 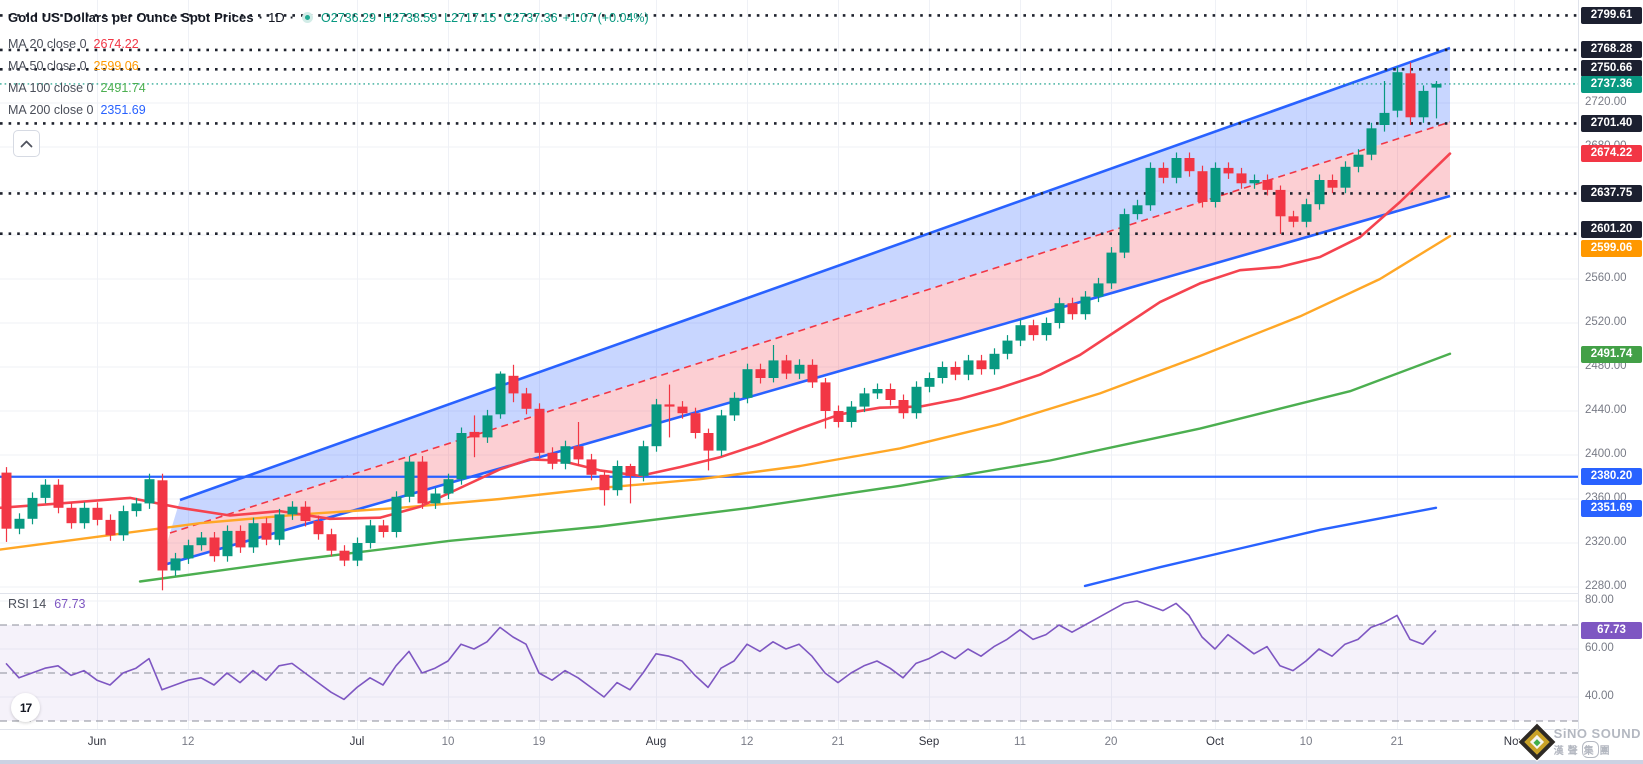 I want to click on price-badge: 2799.61, so click(x=1611, y=15).